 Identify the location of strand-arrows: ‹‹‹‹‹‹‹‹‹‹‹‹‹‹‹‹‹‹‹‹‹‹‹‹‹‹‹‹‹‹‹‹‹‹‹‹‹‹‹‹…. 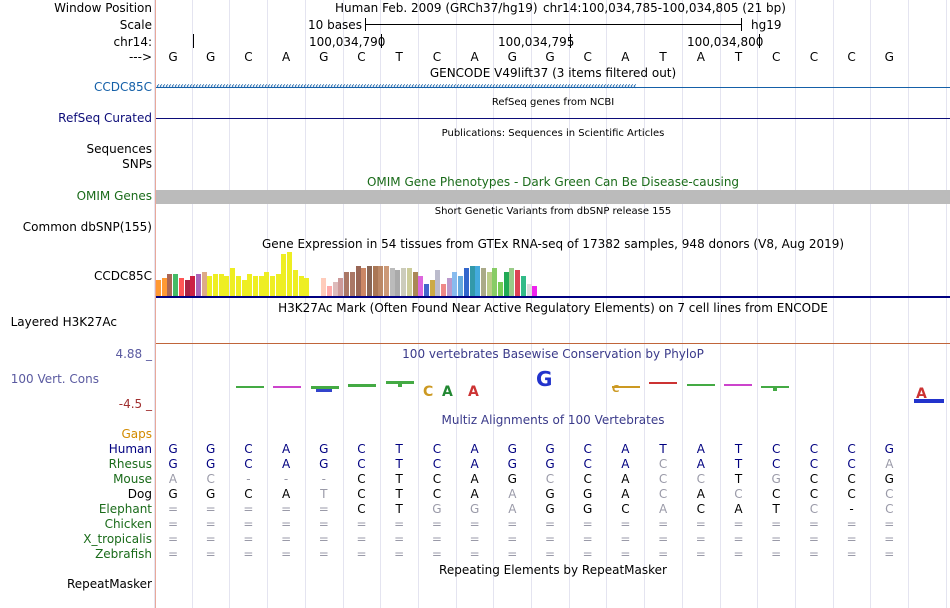
(396, 86).